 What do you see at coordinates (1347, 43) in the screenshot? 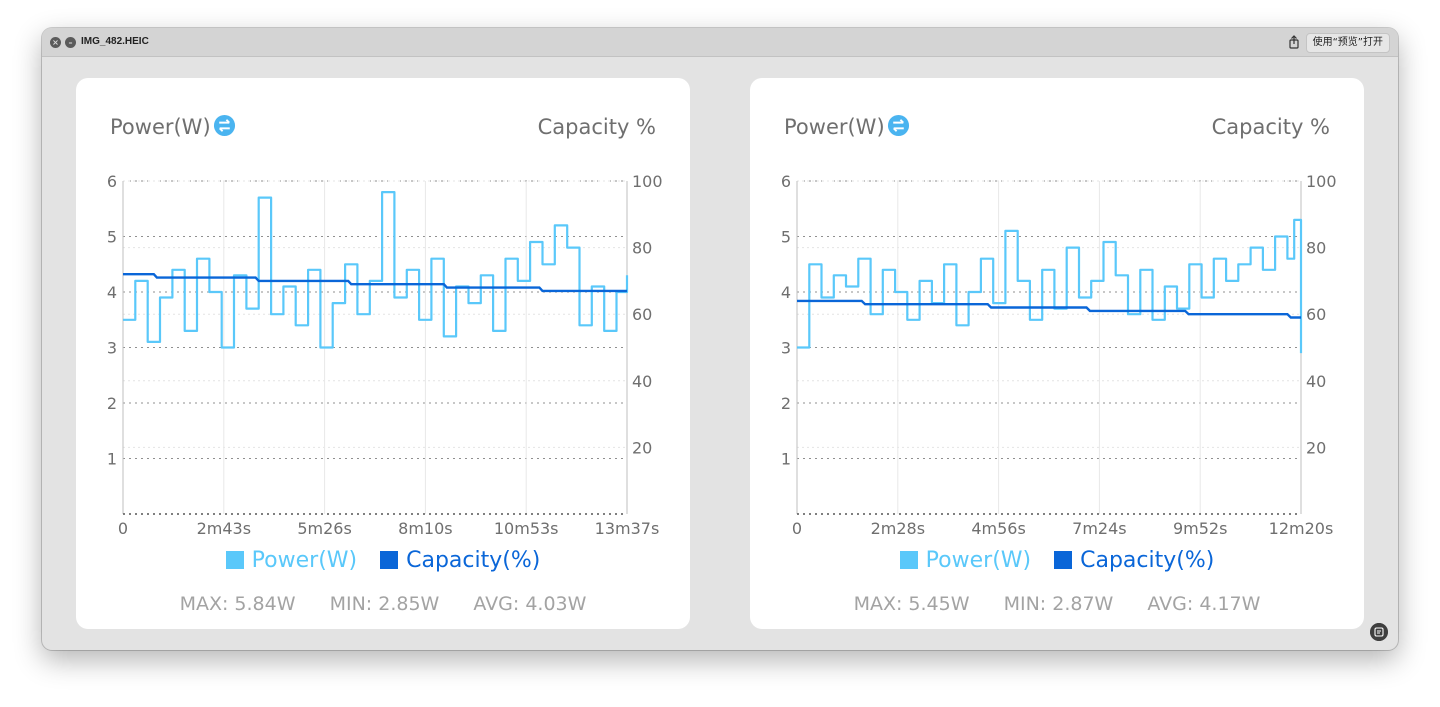
I see `open-with-preview-button: 使用“预览”打开` at bounding box center [1347, 43].